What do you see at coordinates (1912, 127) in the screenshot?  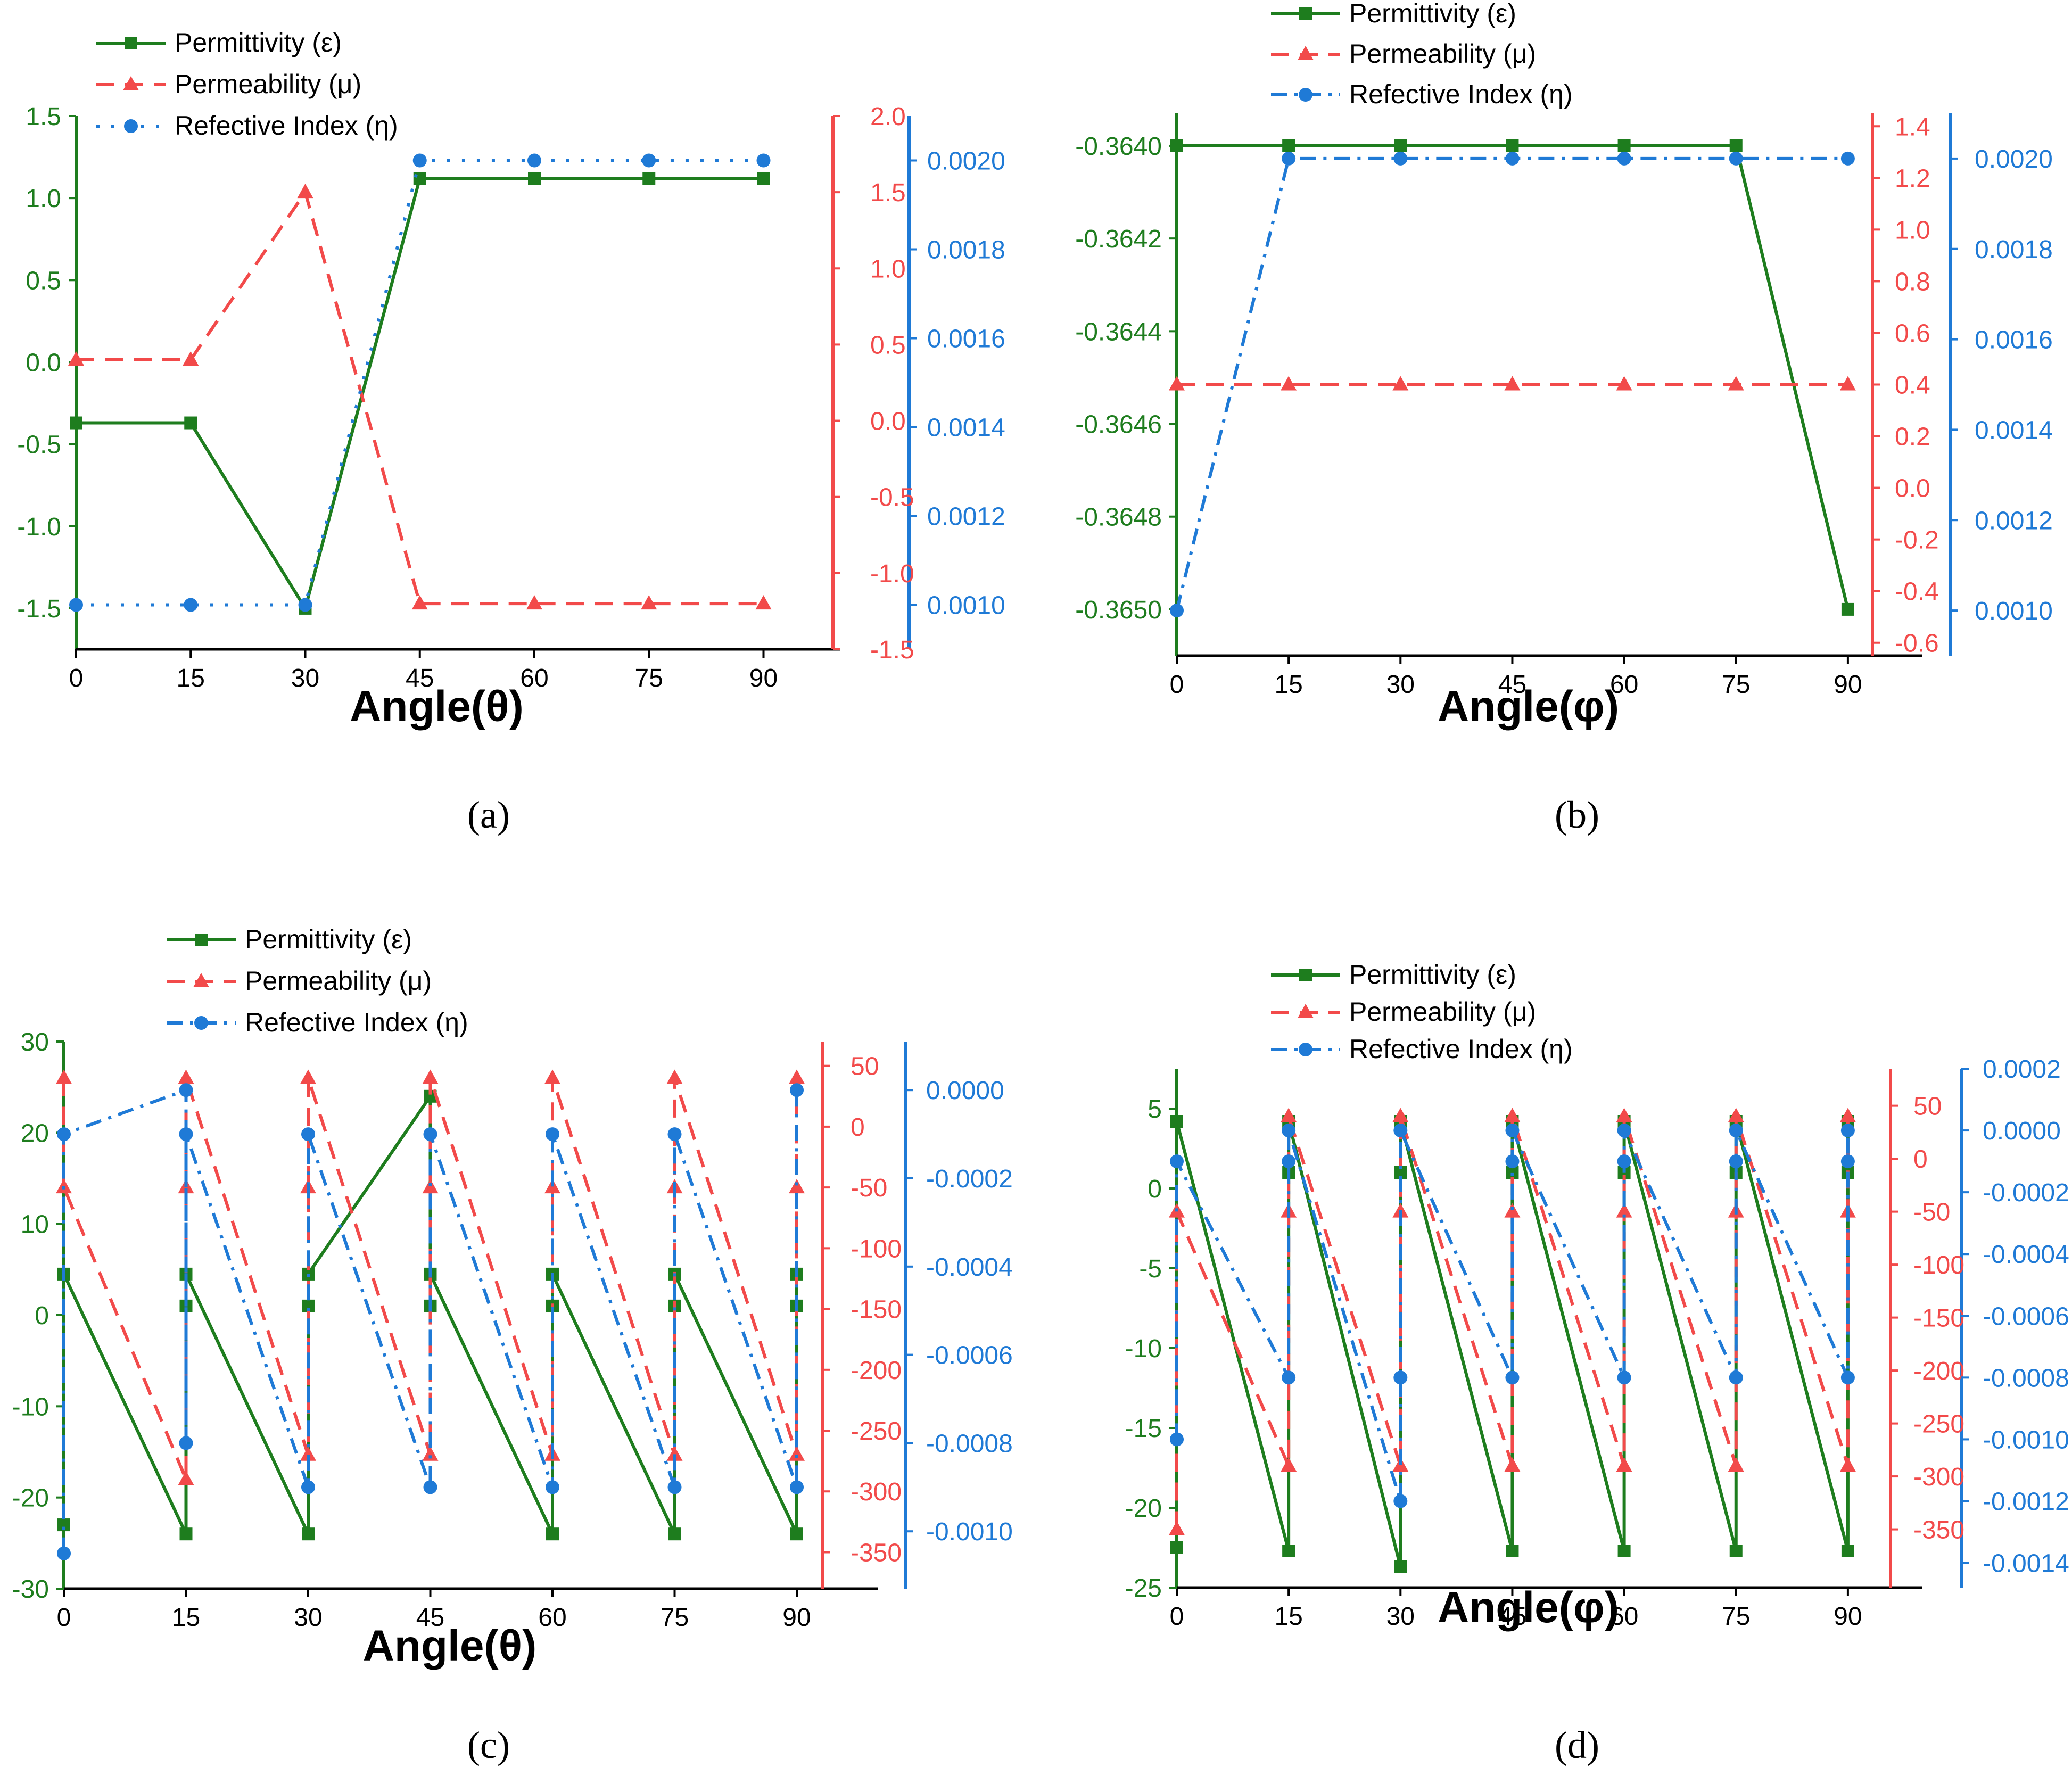 I see `right1-tick-label: 1.4` at bounding box center [1912, 127].